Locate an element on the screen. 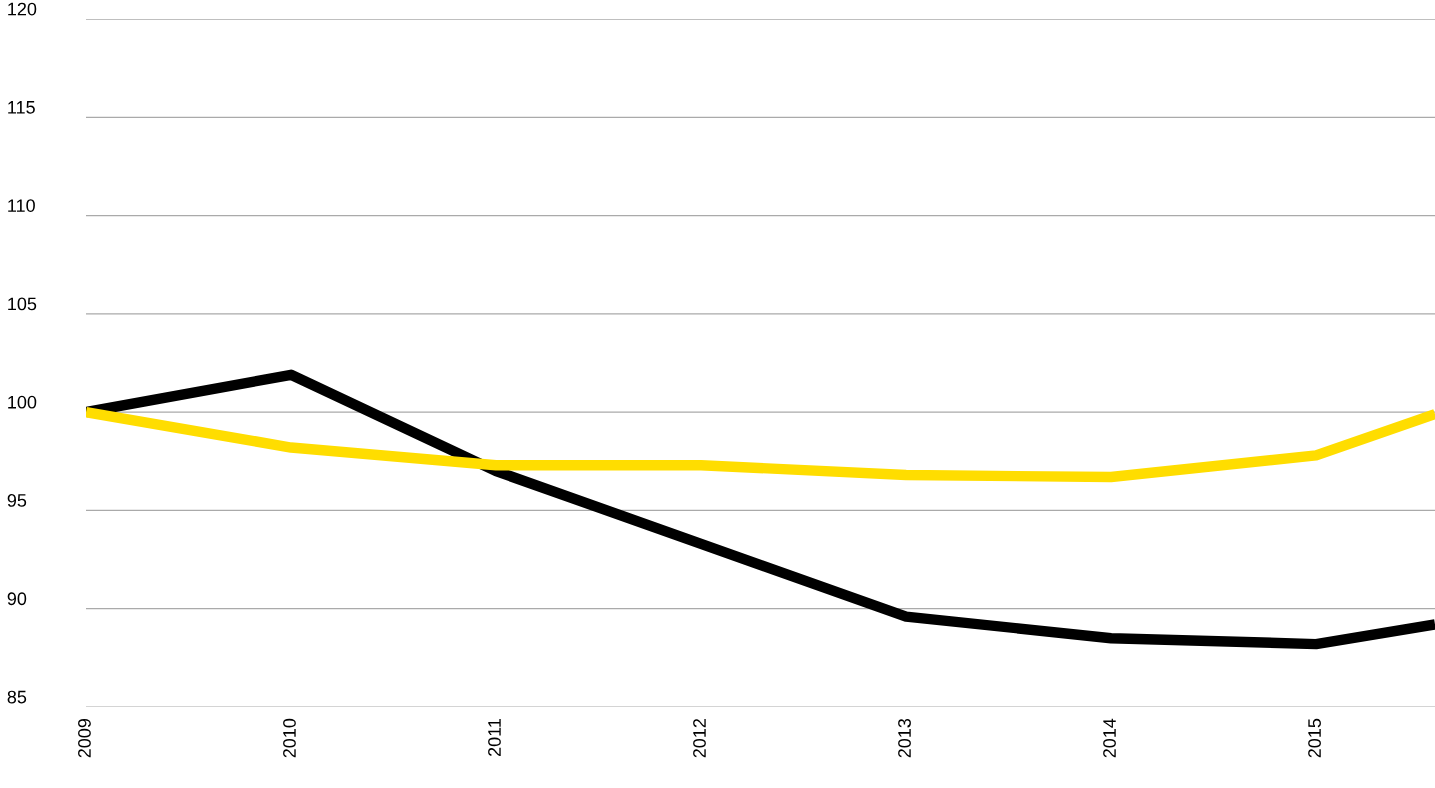  y-tick-label: 115 is located at coordinates (21, 107).